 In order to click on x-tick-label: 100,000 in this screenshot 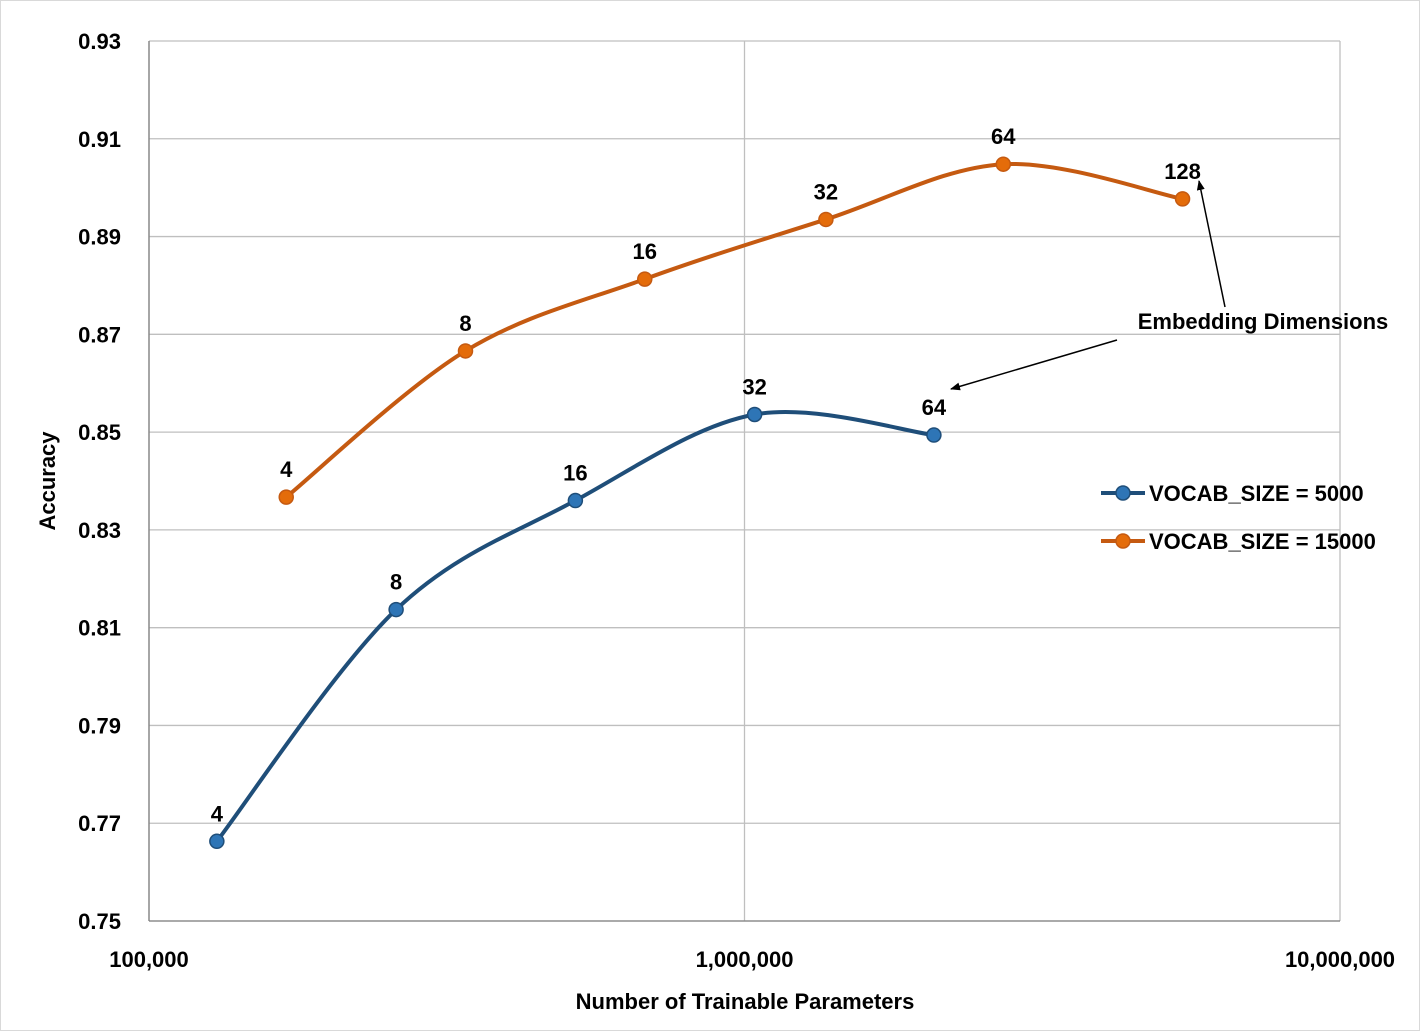, I will do `click(149, 959)`.